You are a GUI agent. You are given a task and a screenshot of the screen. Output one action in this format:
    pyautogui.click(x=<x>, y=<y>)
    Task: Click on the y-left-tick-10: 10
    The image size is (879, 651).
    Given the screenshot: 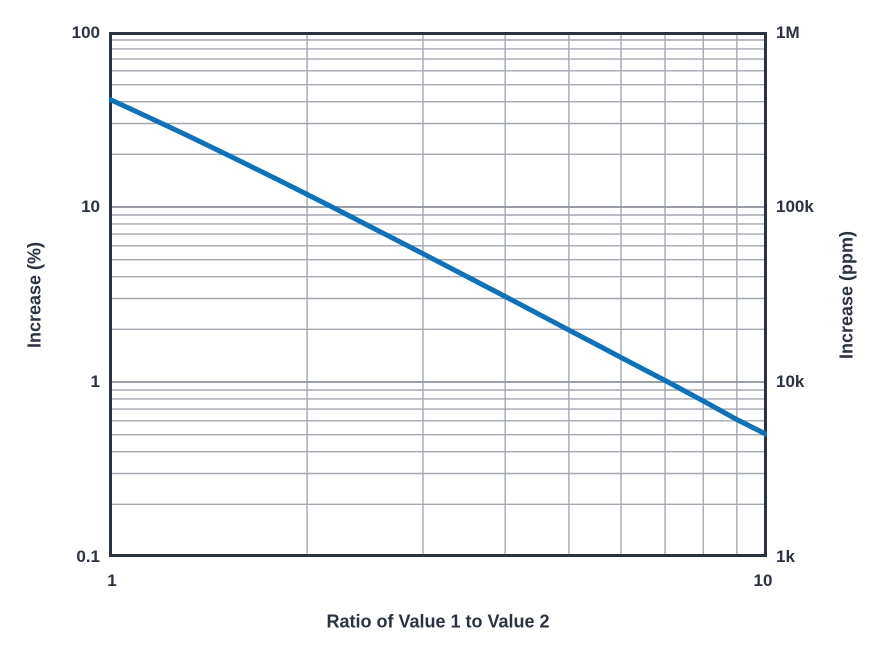 What is the action you would take?
    pyautogui.click(x=90, y=206)
    